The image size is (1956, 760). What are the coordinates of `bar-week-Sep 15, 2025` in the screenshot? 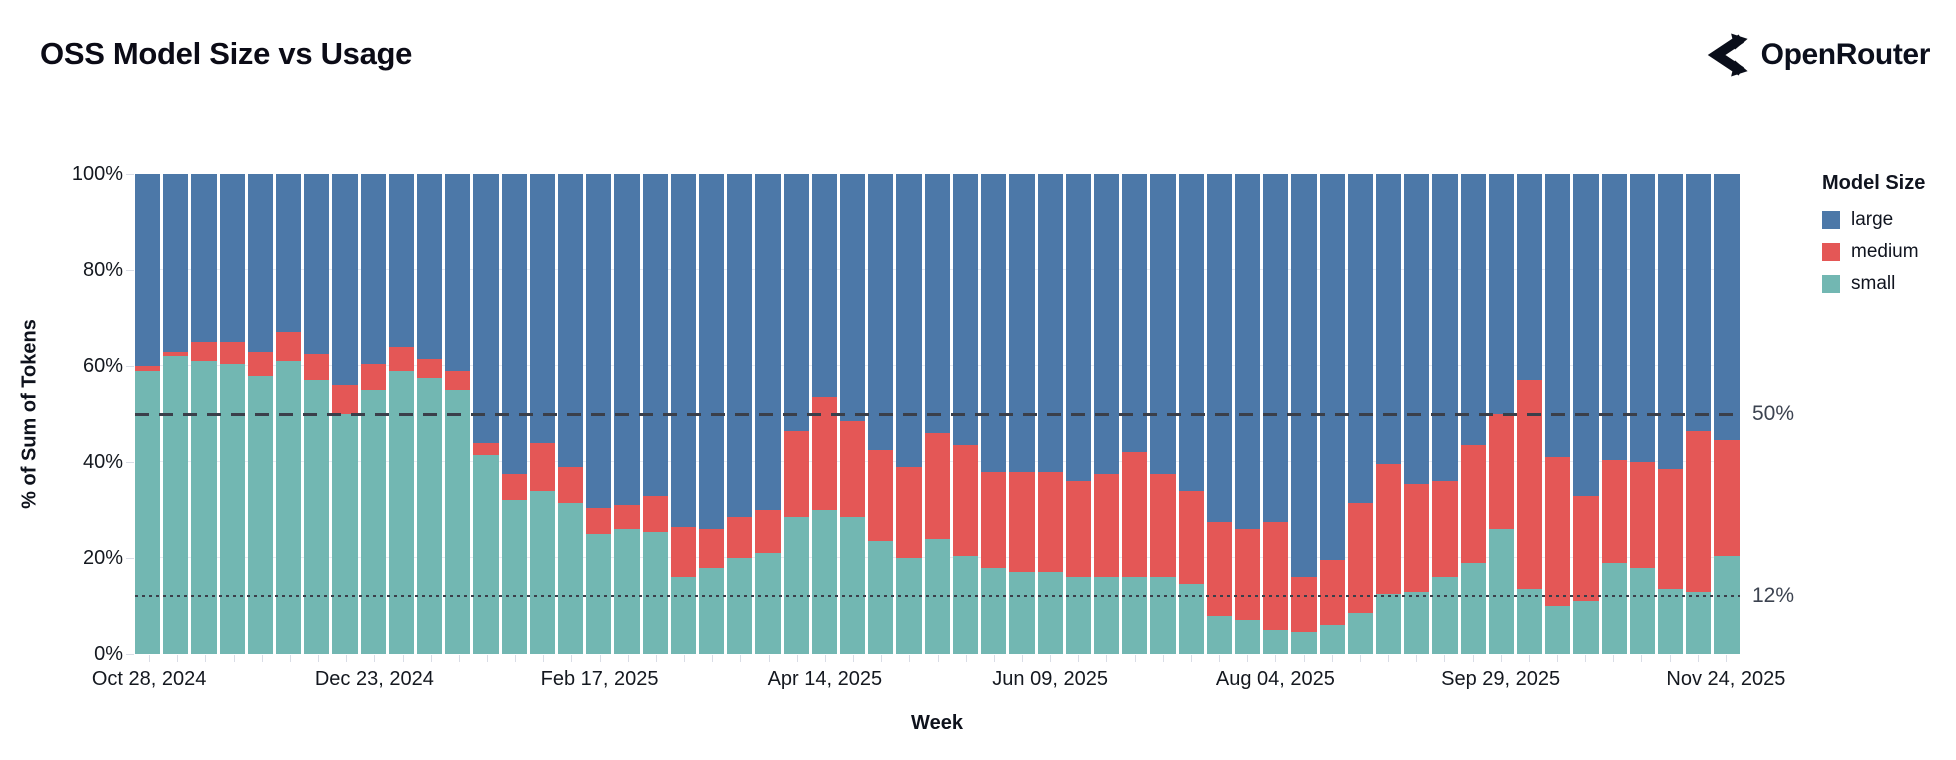 It's located at (1445, 414).